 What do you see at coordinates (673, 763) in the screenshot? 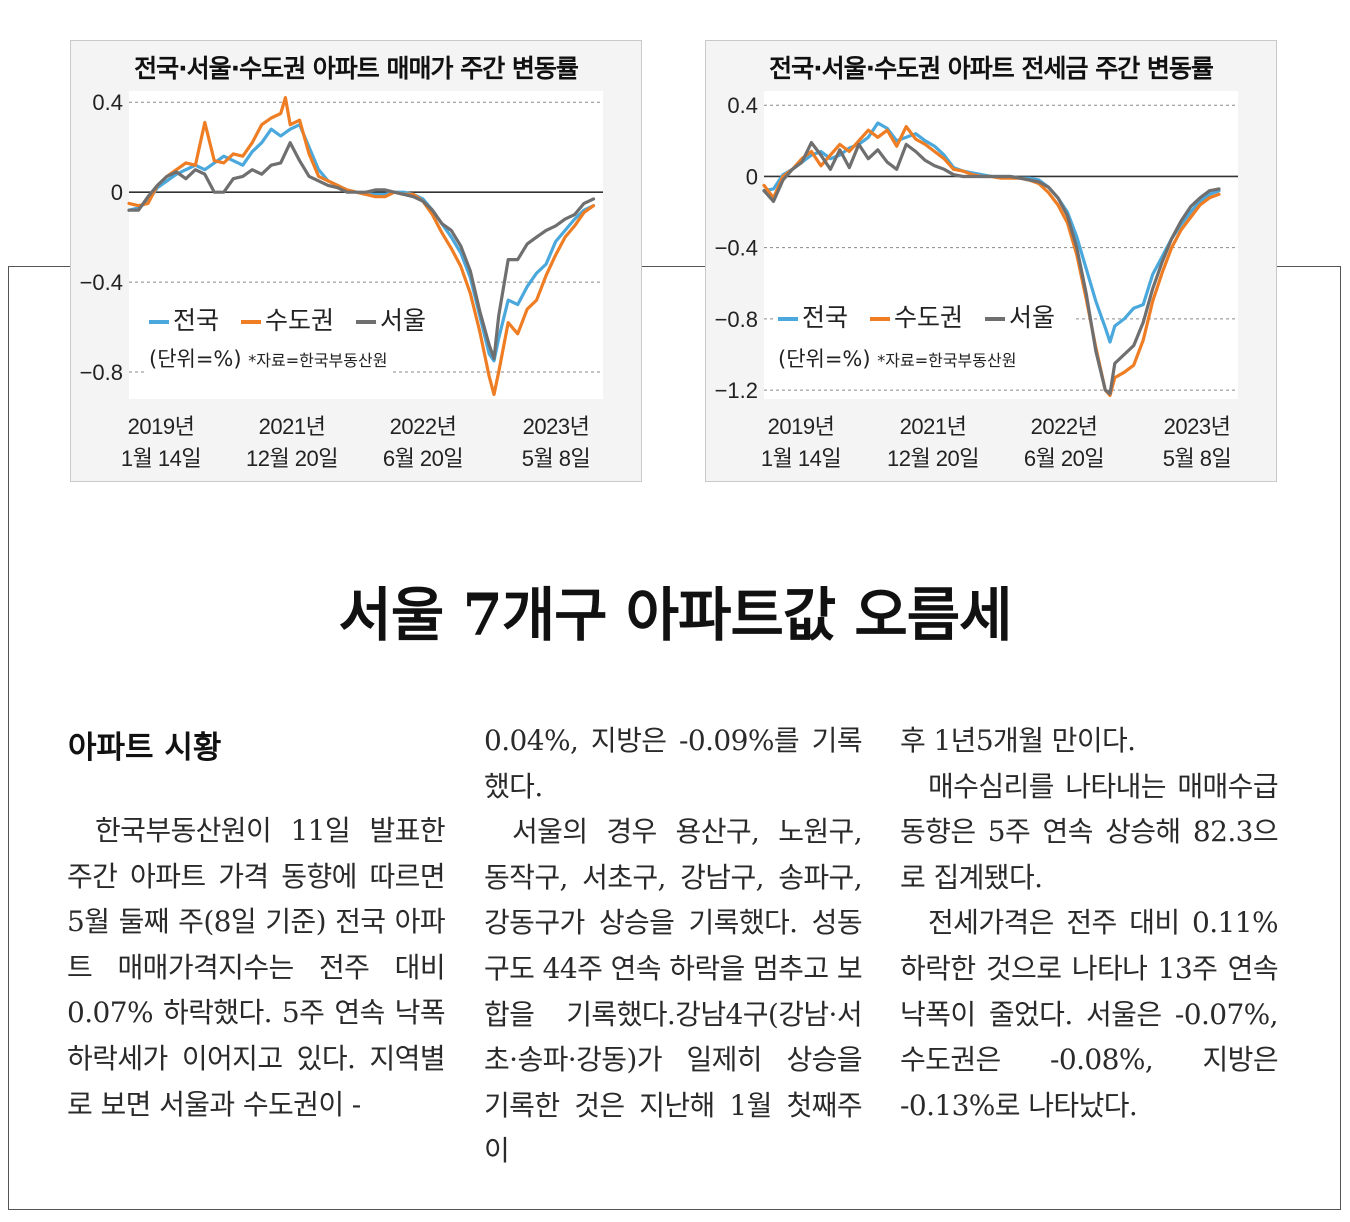
I see `paragraph: 0.04%, 지방은 -0.09%를 기록했다.` at bounding box center [673, 763].